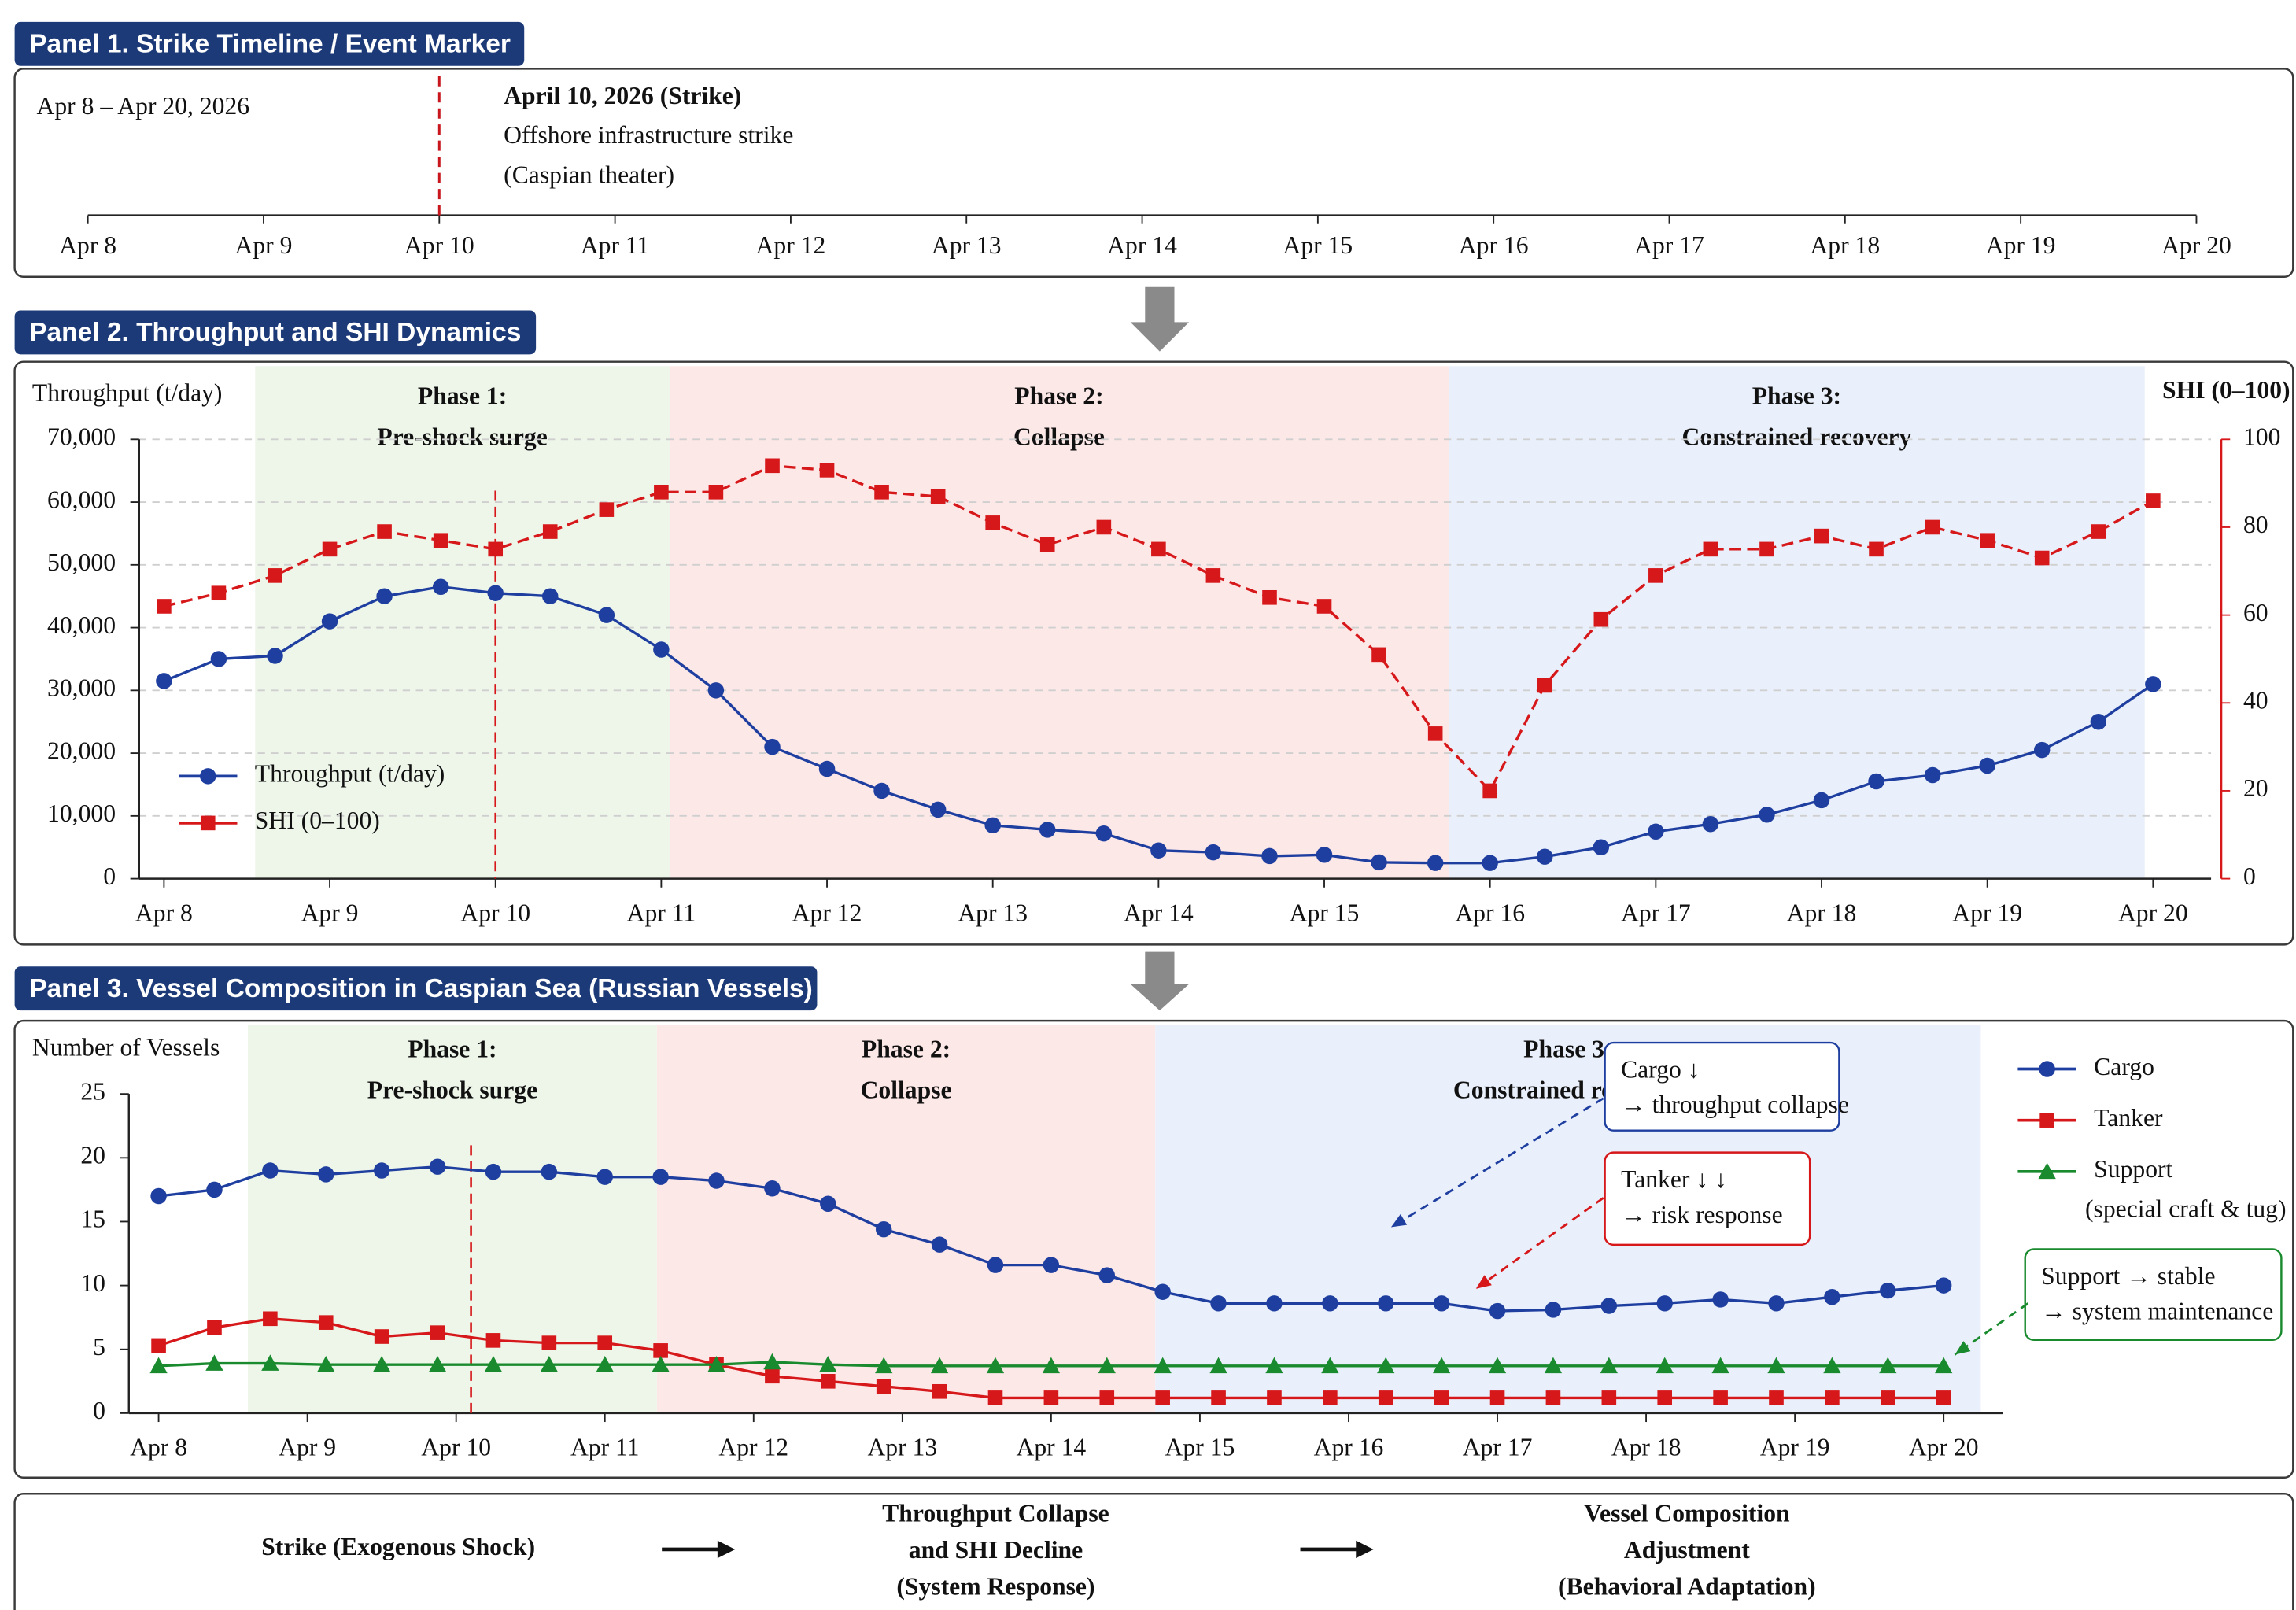 Image resolution: width=2296 pixels, height=1610 pixels. What do you see at coordinates (92, 1091) in the screenshot?
I see `y-tick-label: 25` at bounding box center [92, 1091].